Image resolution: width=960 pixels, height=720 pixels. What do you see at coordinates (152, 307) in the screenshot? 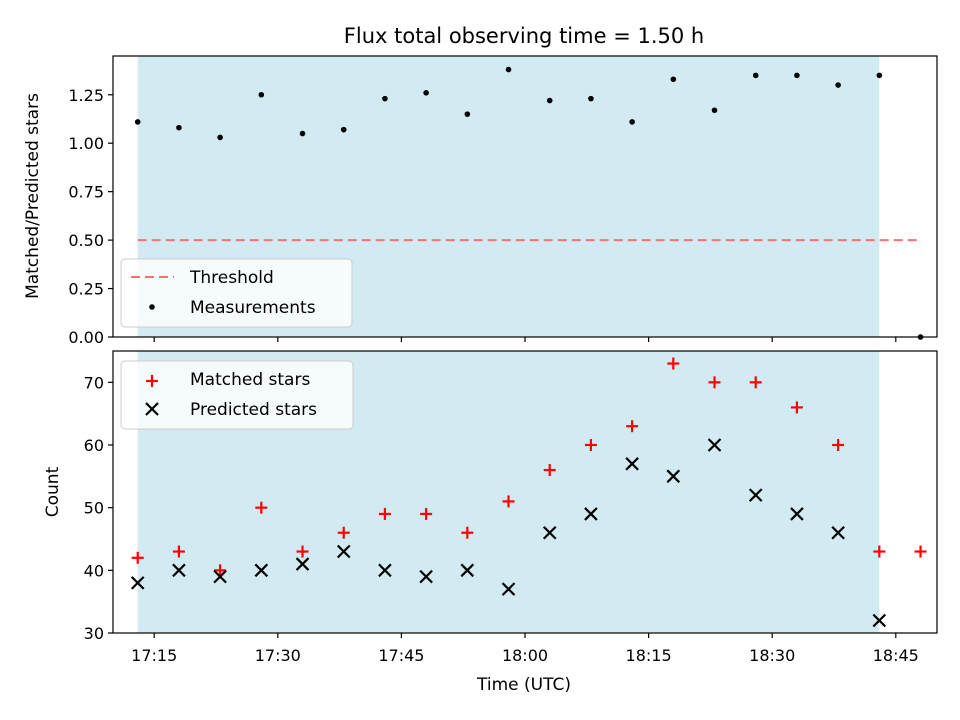
I see `legend-measurements-swatch` at bounding box center [152, 307].